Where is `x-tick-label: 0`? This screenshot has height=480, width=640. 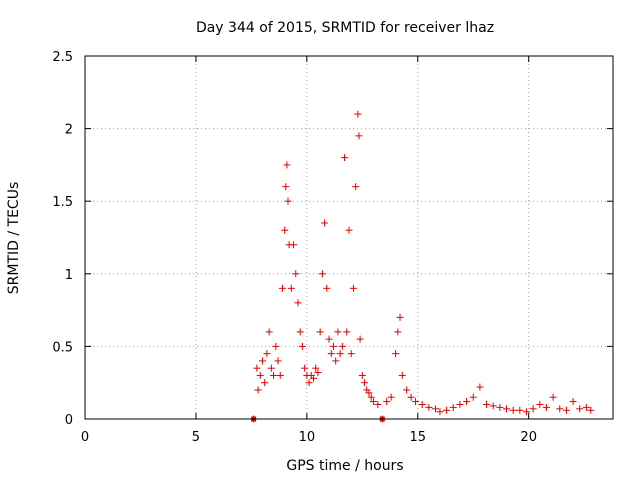
x-tick-label: 0 is located at coordinates (85, 437).